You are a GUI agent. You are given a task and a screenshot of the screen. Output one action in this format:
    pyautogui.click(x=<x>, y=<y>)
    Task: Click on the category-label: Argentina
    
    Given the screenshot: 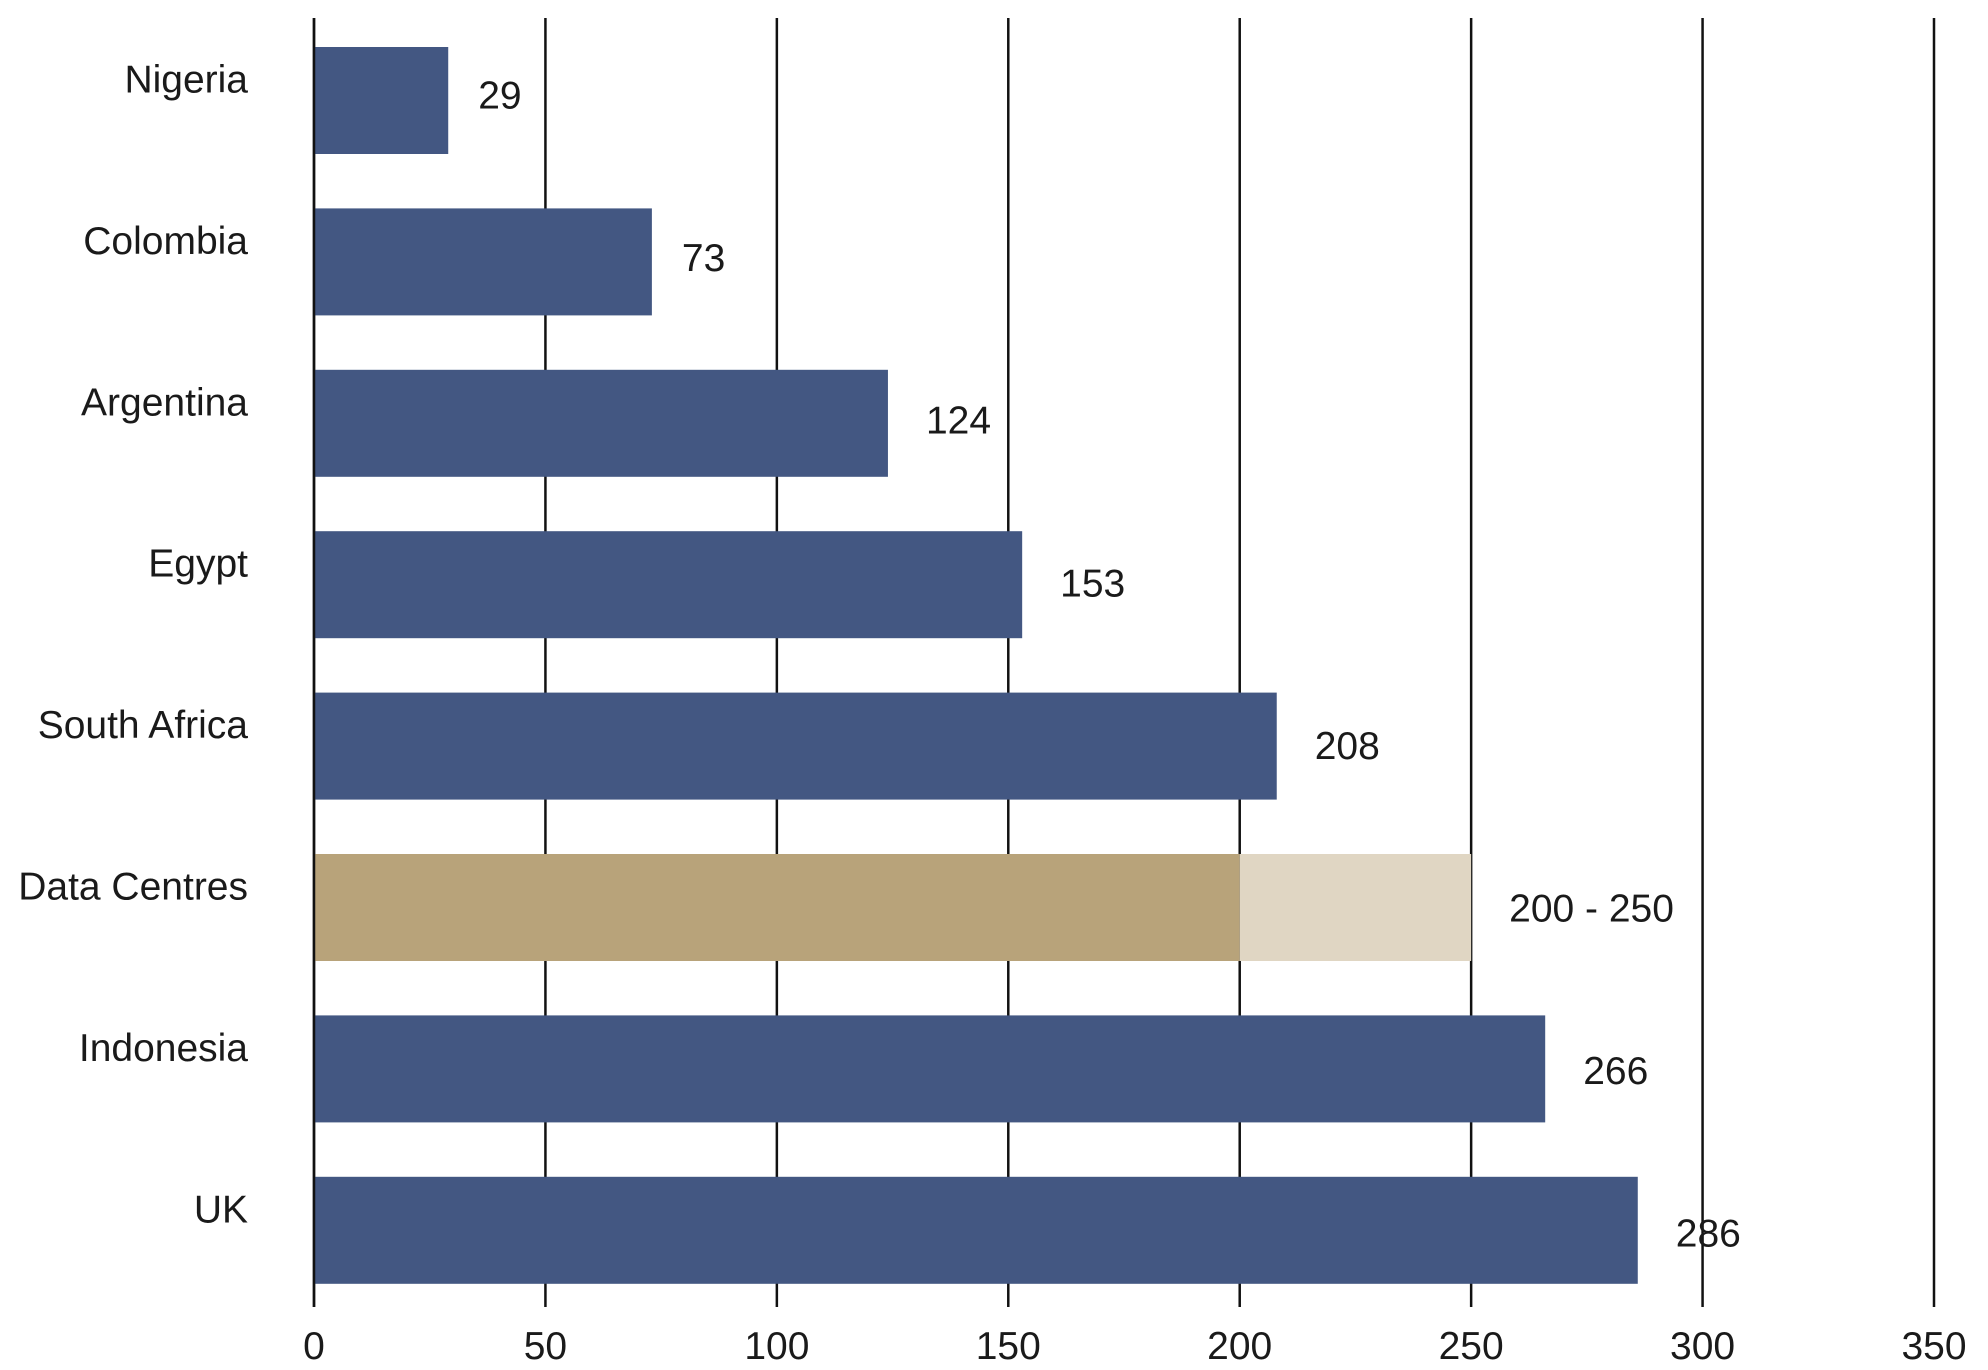 What is the action you would take?
    pyautogui.click(x=164, y=402)
    